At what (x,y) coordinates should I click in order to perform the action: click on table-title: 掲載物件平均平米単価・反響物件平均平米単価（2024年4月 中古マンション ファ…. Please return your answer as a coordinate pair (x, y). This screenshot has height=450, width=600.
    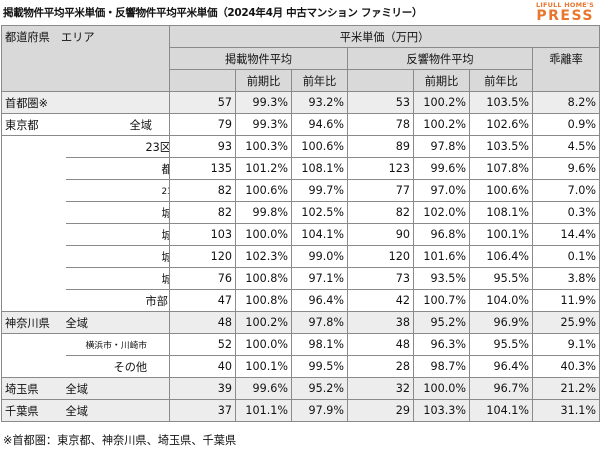
    Looking at the image, I should click on (213, 13).